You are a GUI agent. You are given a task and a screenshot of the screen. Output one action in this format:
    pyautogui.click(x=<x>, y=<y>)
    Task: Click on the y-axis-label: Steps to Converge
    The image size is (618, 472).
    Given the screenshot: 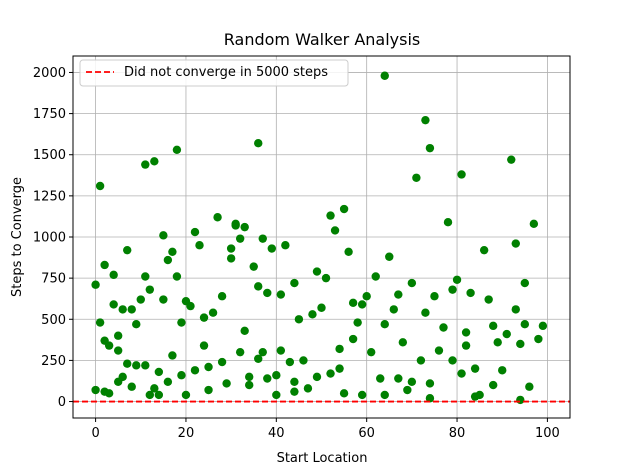 What is the action you would take?
    pyautogui.click(x=17, y=237)
    